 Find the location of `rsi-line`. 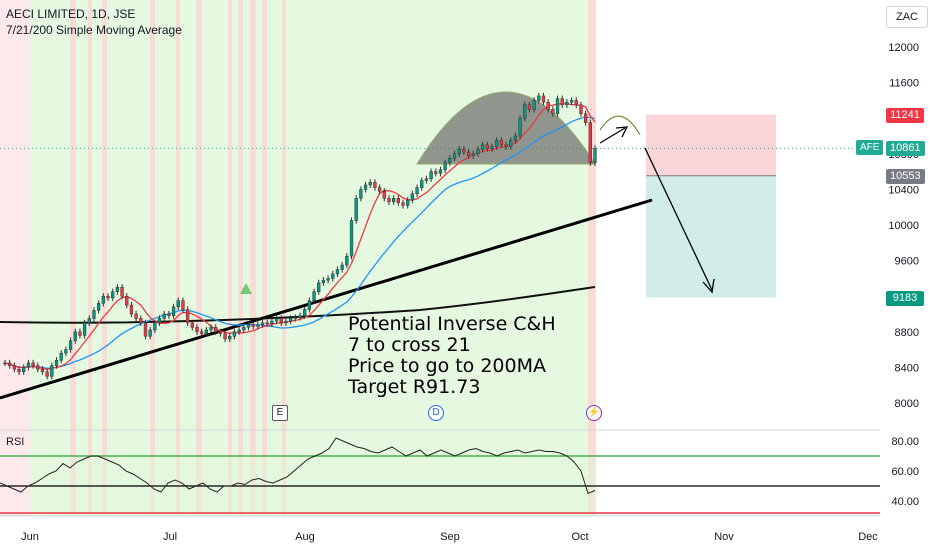

rsi-line is located at coordinates (298, 466).